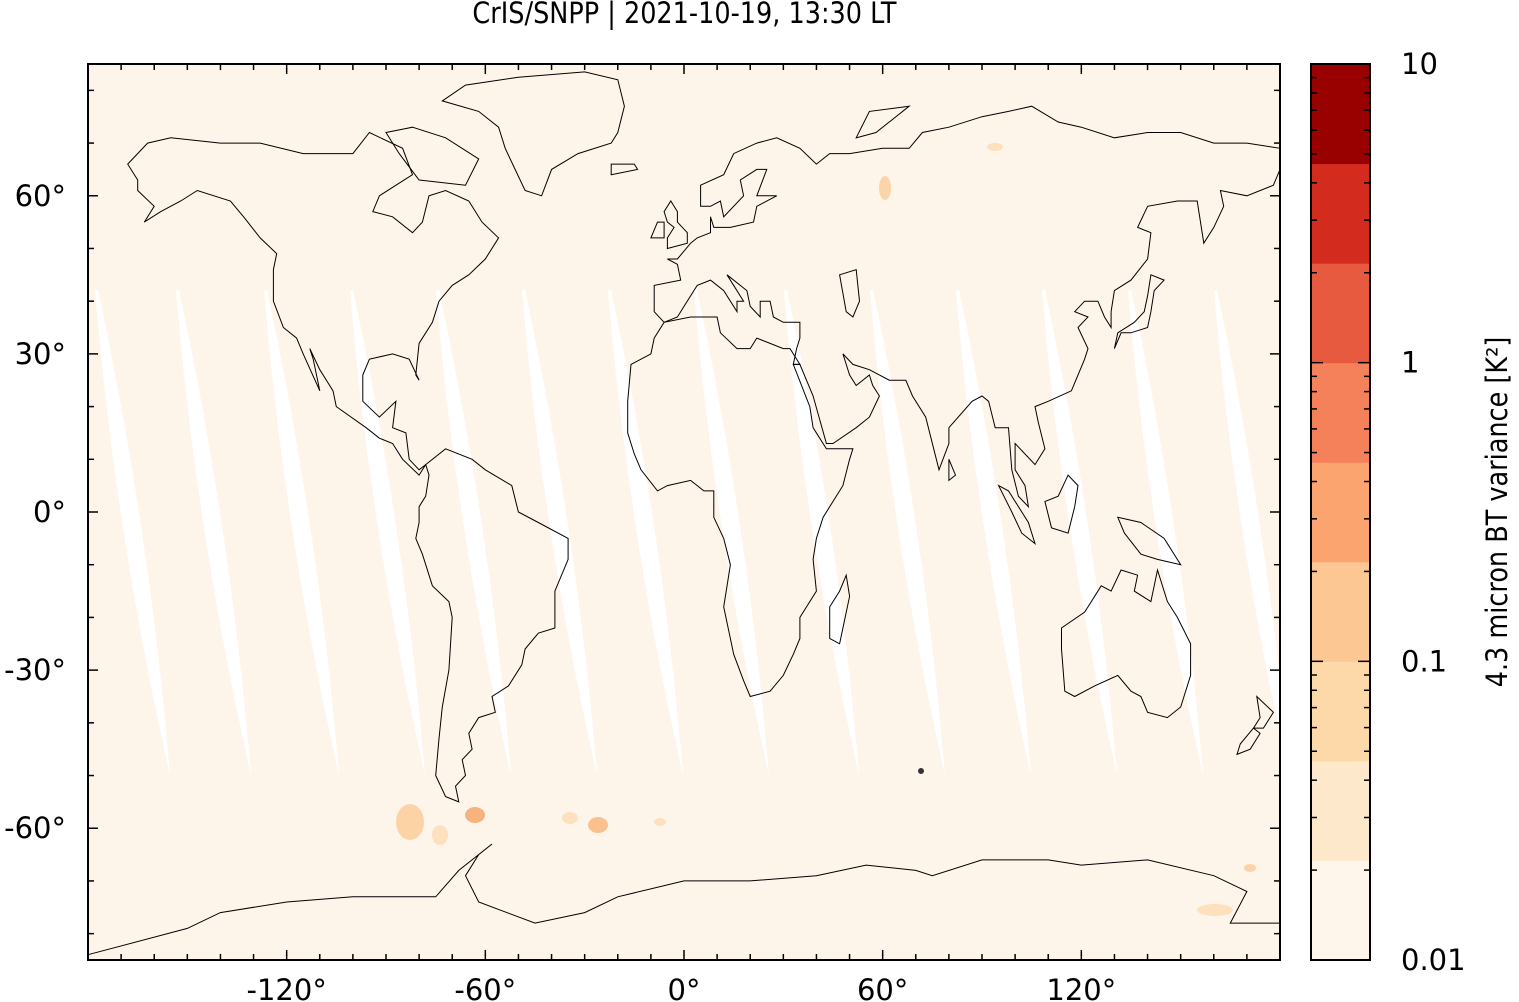  What do you see at coordinates (1126, 643) in the screenshot?
I see `coastline-australia` at bounding box center [1126, 643].